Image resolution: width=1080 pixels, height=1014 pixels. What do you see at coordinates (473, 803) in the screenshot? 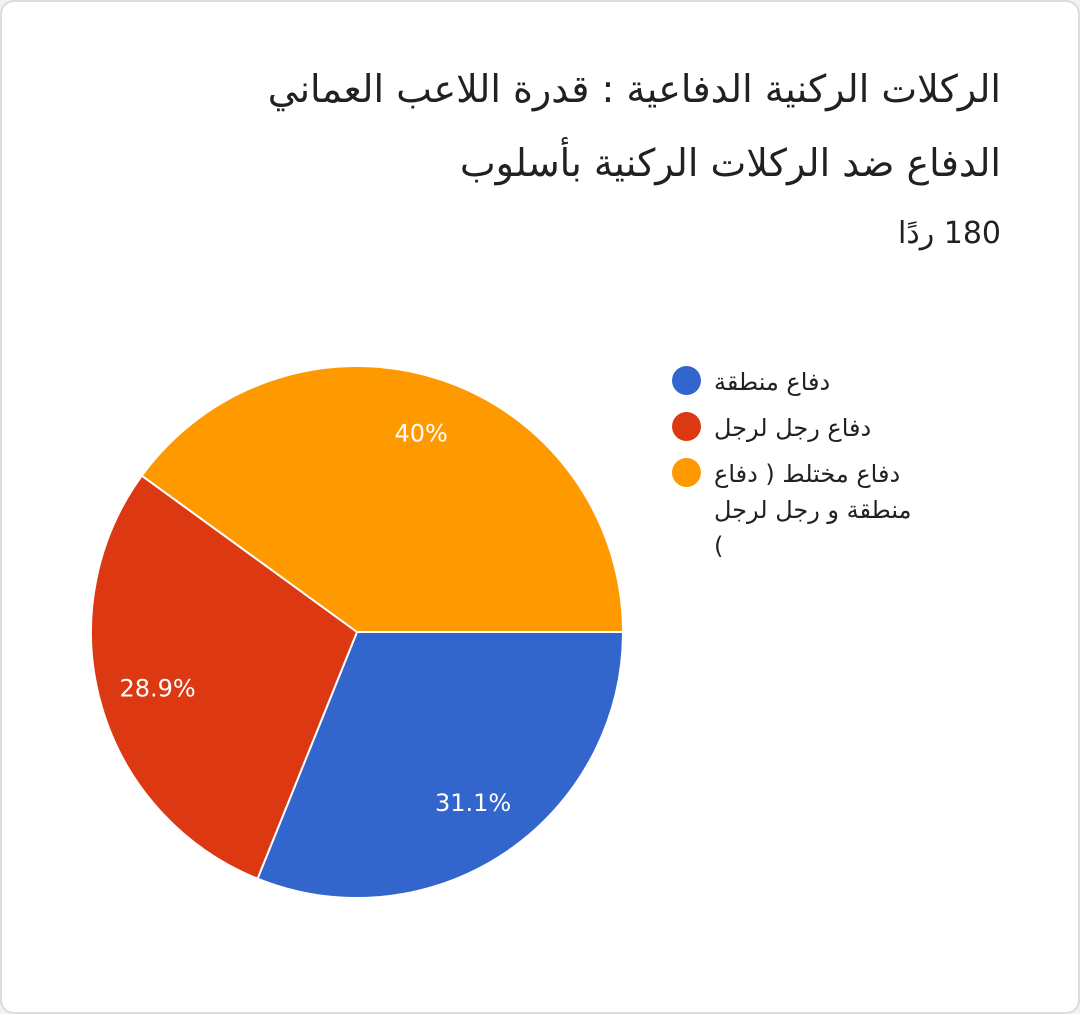
I see `slice-label: 31.1%` at bounding box center [473, 803].